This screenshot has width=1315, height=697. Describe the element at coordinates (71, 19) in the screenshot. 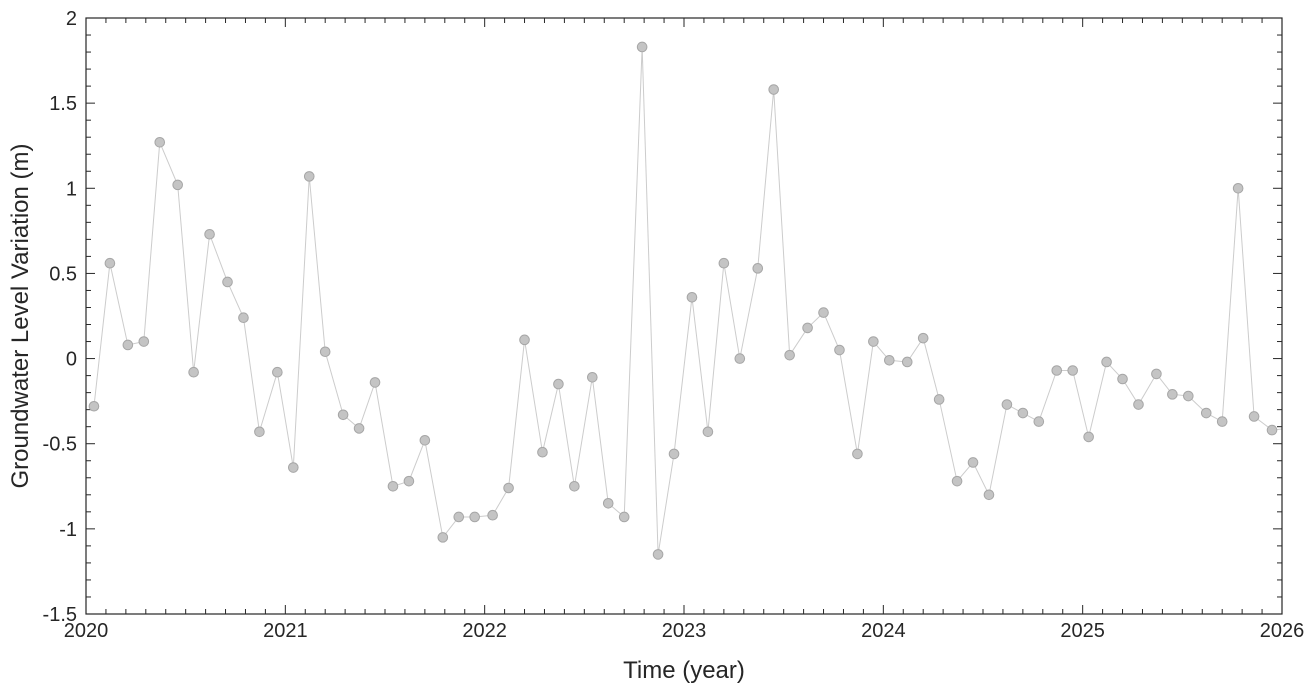

I see `y-tick-label: 2` at that location.